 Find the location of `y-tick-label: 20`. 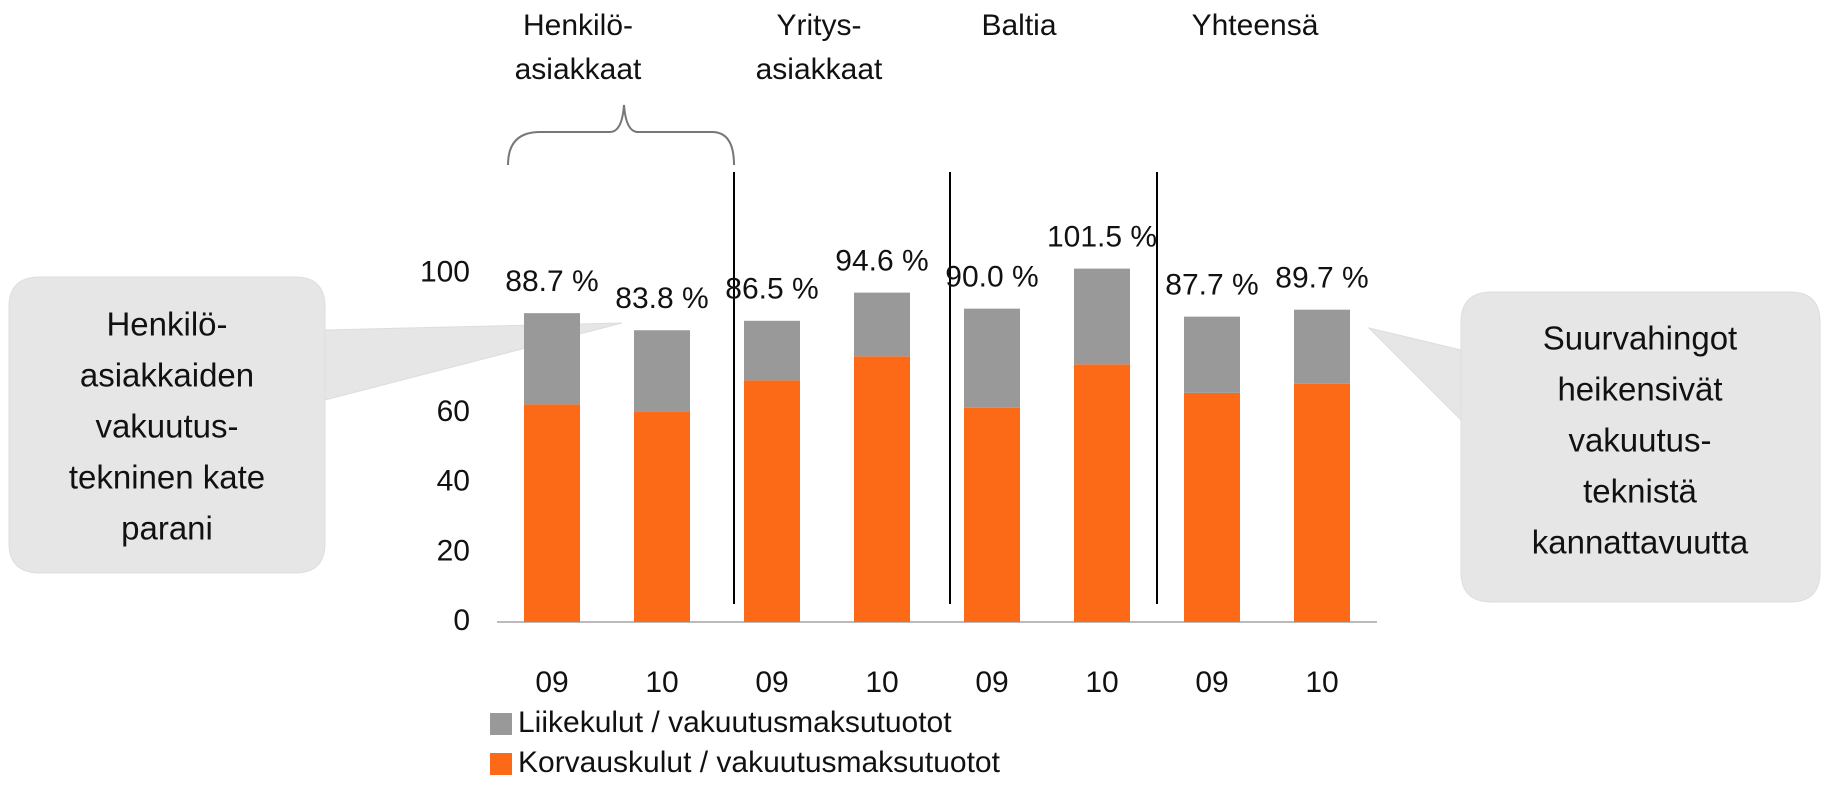

y-tick-label: 20 is located at coordinates (453, 550).